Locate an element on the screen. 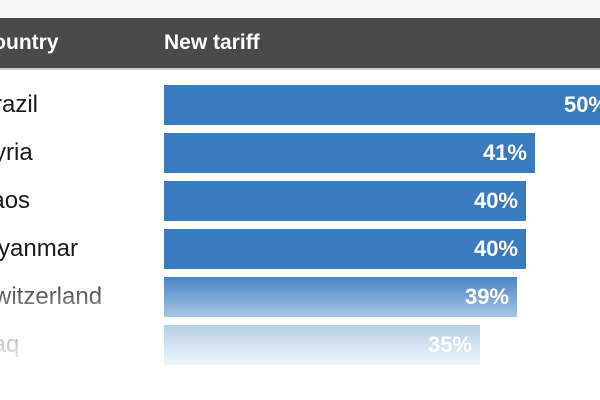 The width and height of the screenshot is (600, 400). tariff-bar: 50% is located at coordinates (382, 105).